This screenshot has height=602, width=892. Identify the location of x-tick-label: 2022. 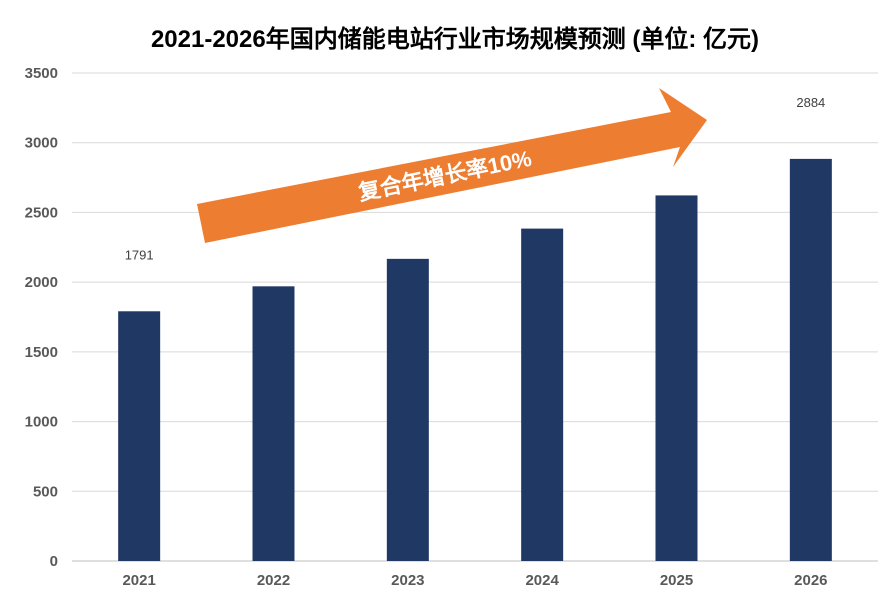
(273, 580).